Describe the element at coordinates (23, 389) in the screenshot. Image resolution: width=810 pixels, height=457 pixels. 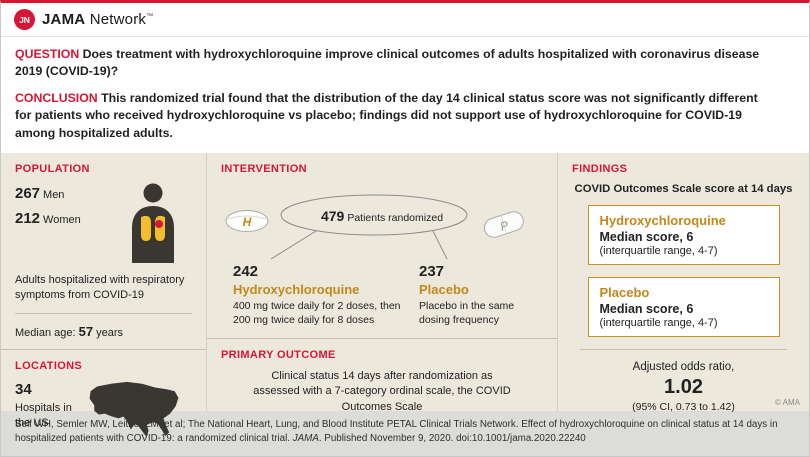
I see `hospitals-count: 34` at that location.